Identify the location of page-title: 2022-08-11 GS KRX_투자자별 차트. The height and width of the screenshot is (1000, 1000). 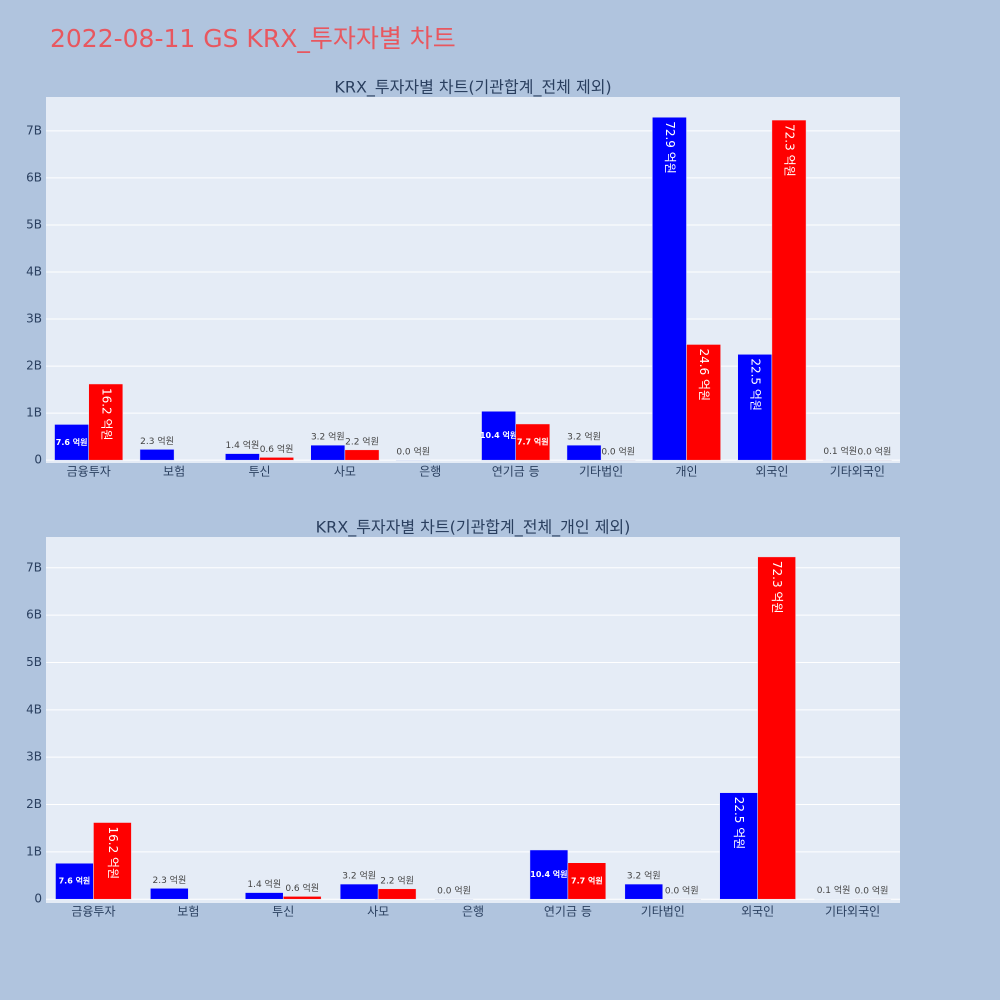
(253, 38).